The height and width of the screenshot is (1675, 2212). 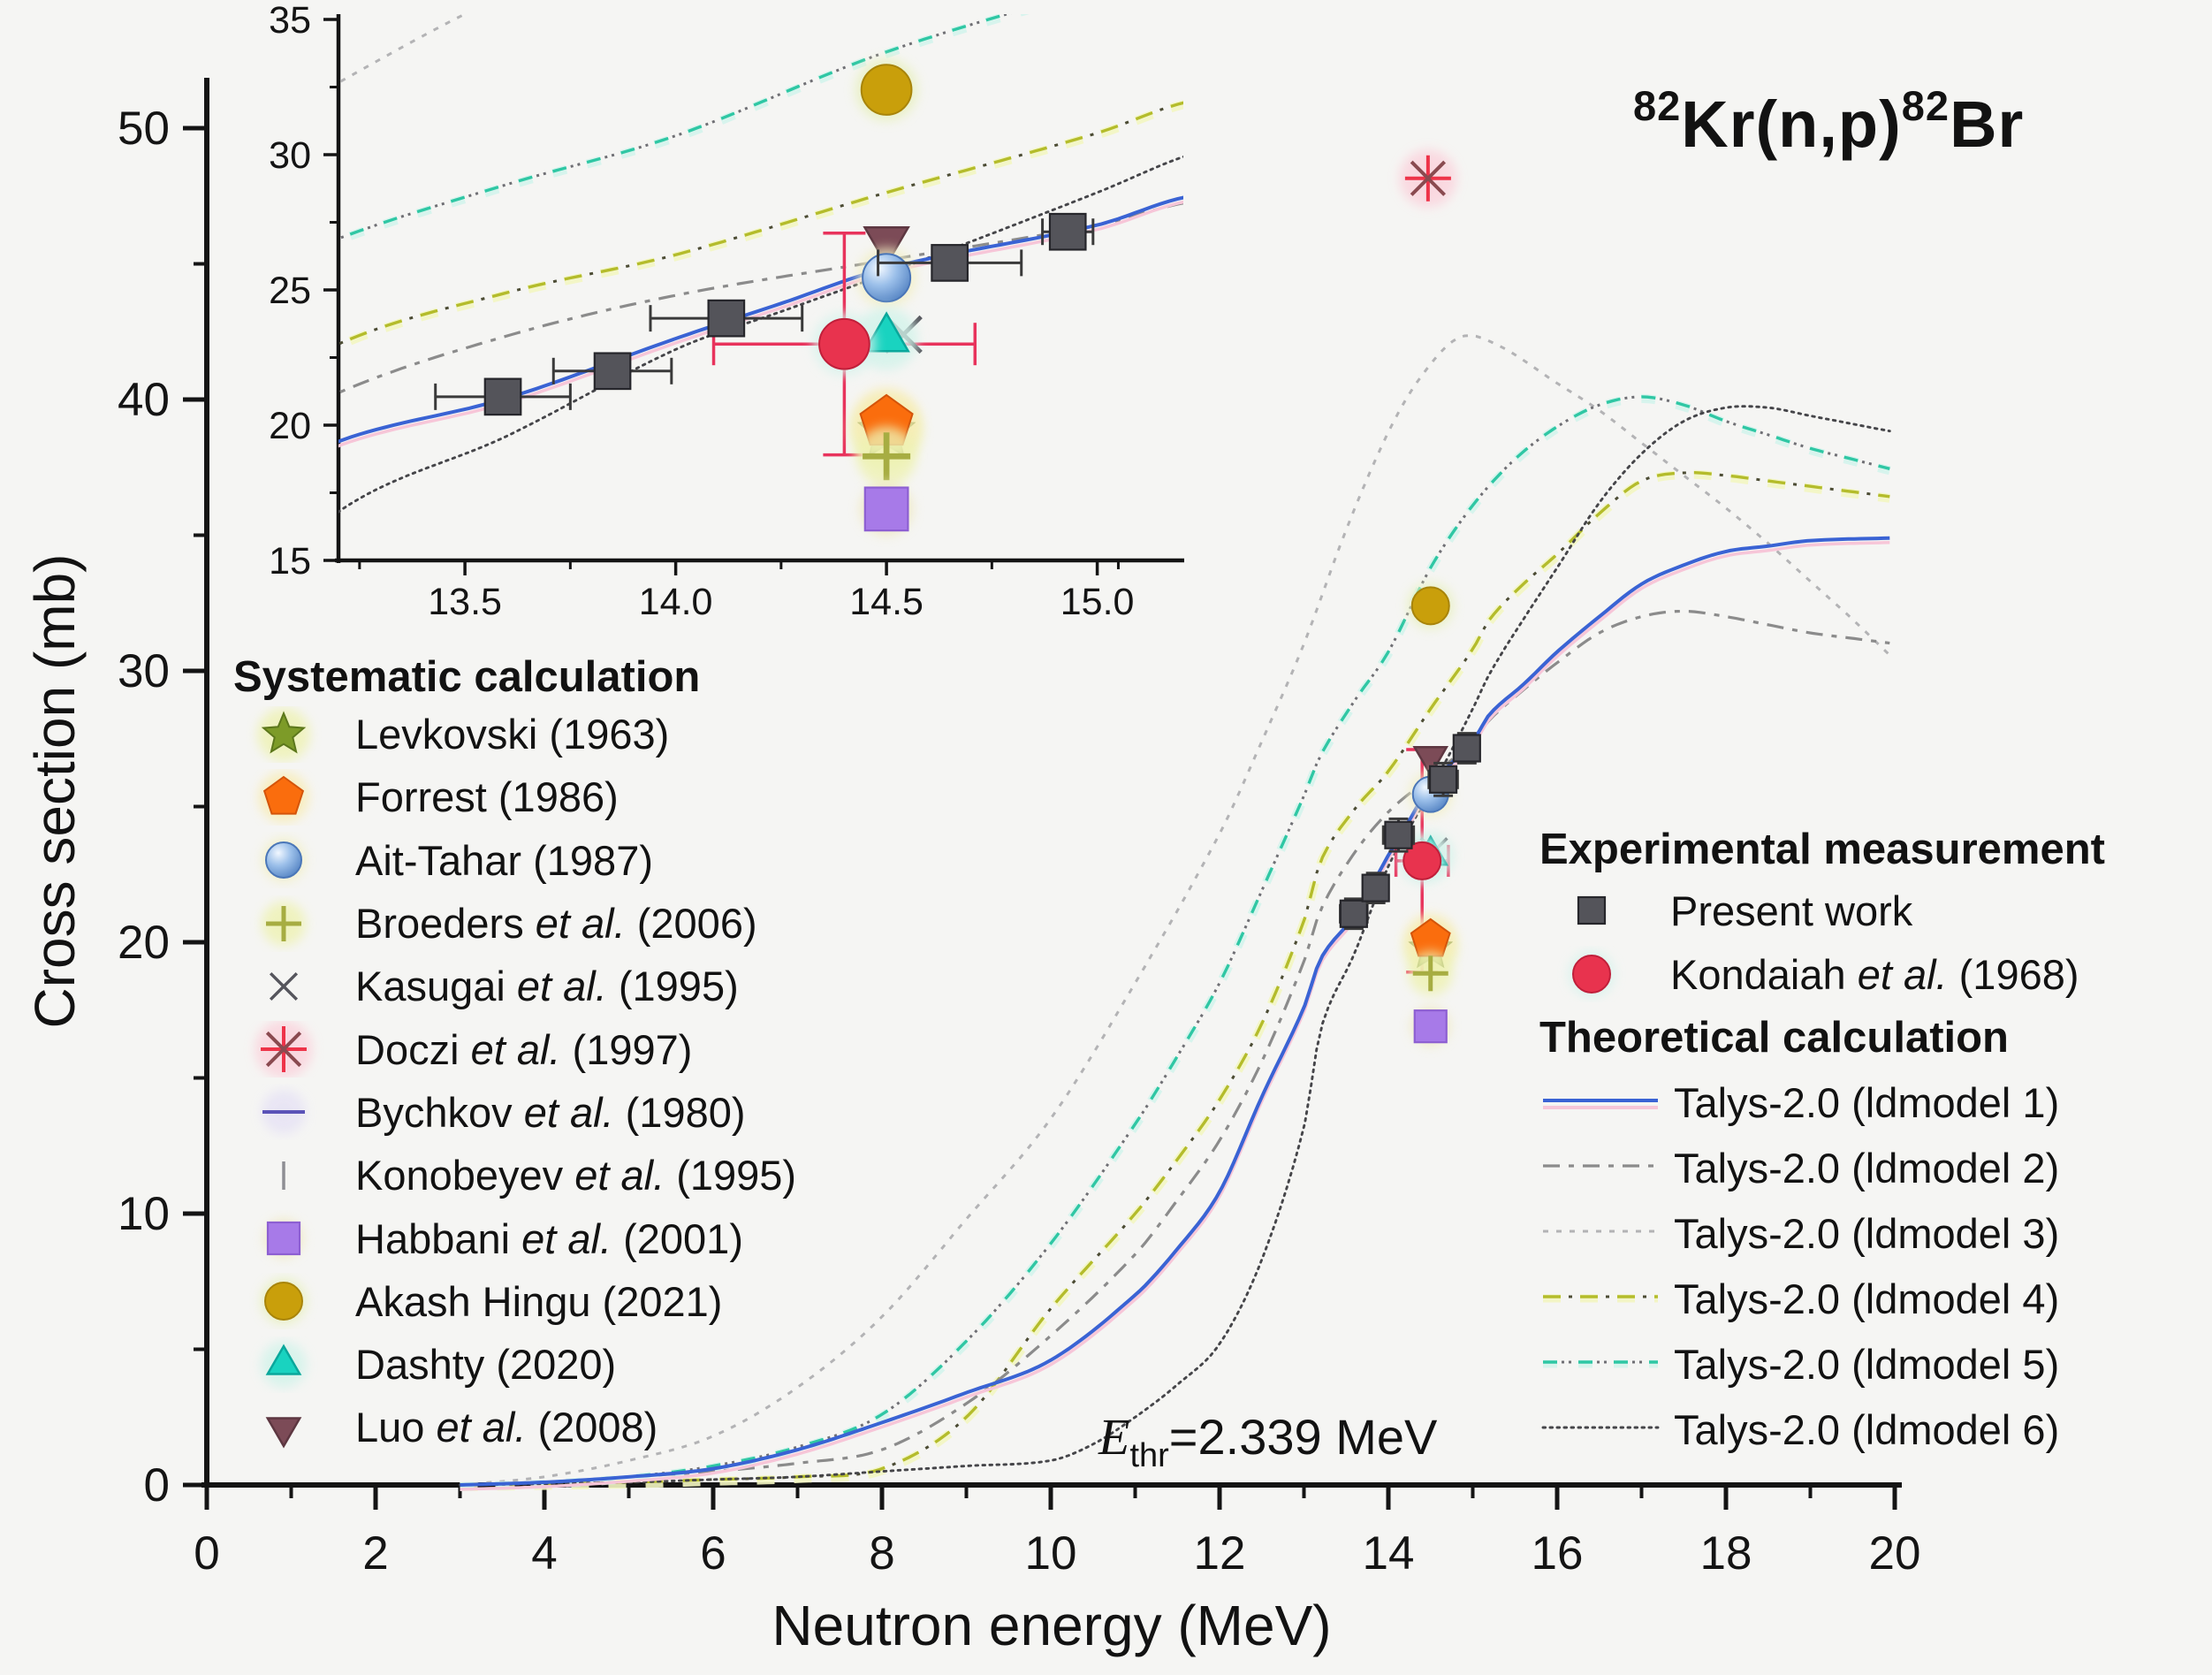 What do you see at coordinates (1601, 1363) in the screenshot?
I see `dash-dot-dot-line-icon` at bounding box center [1601, 1363].